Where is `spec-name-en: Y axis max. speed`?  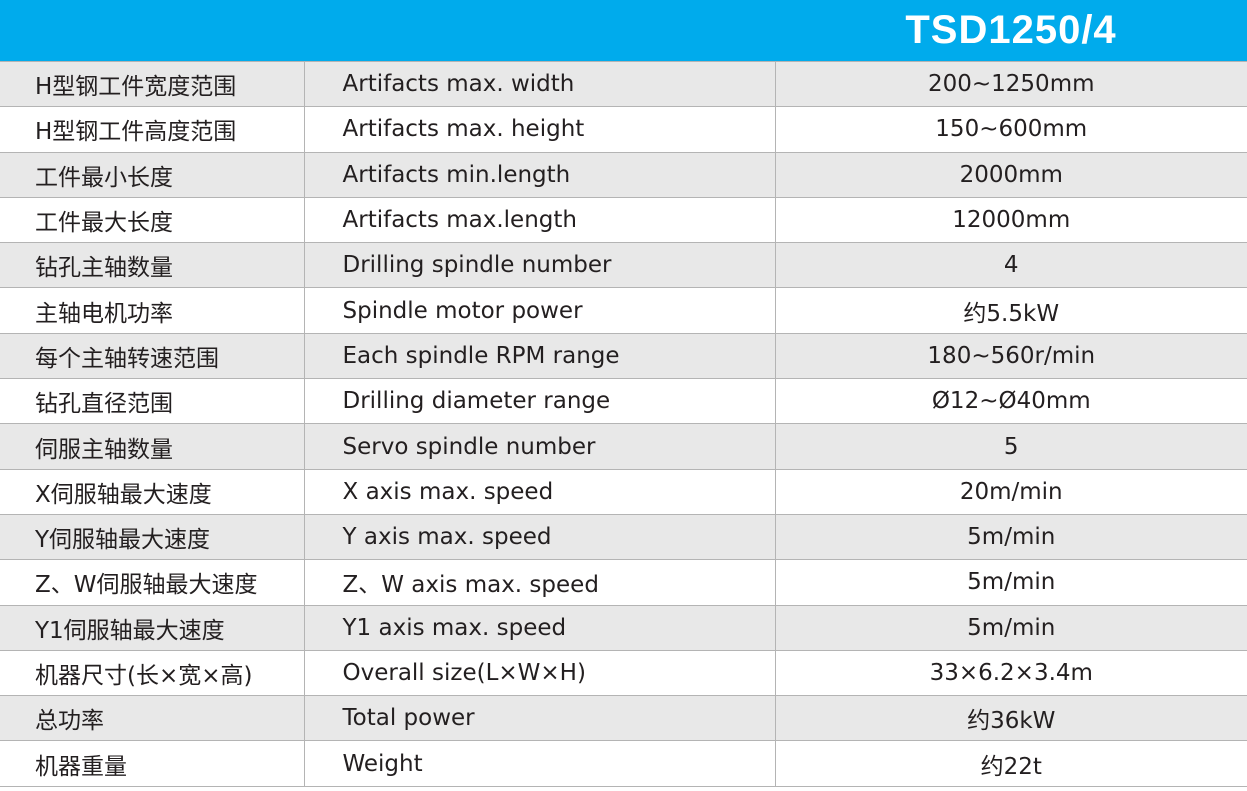
spec-name-en: Y axis max. speed is located at coordinates (540, 537).